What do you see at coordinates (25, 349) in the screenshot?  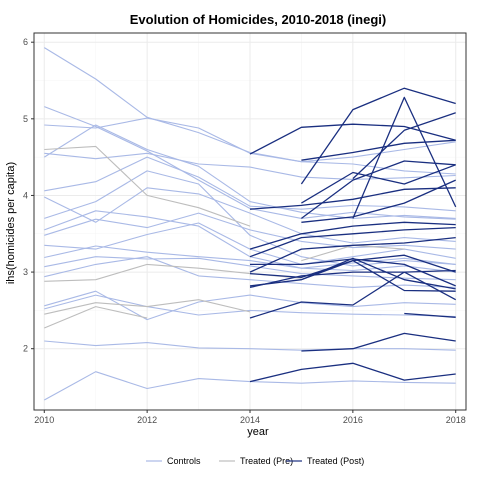 I see `y-tick-label: 2` at bounding box center [25, 349].